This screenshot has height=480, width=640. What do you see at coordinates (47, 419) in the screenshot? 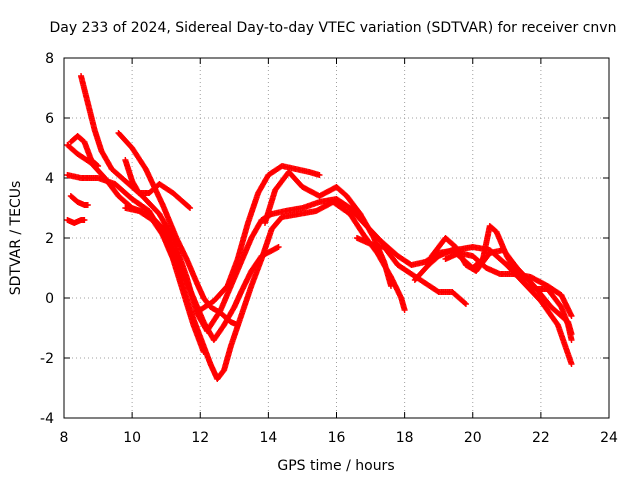
I see `y-tick-label: -4` at bounding box center [47, 419].